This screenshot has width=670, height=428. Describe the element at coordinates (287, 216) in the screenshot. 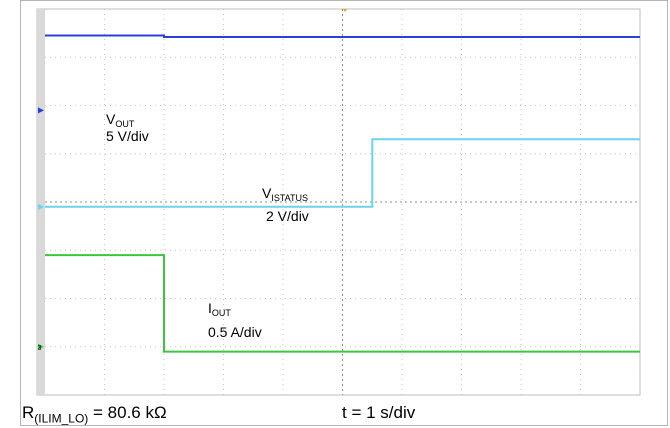

I see `trace-scale-vistatus: 2 V/div` at that location.